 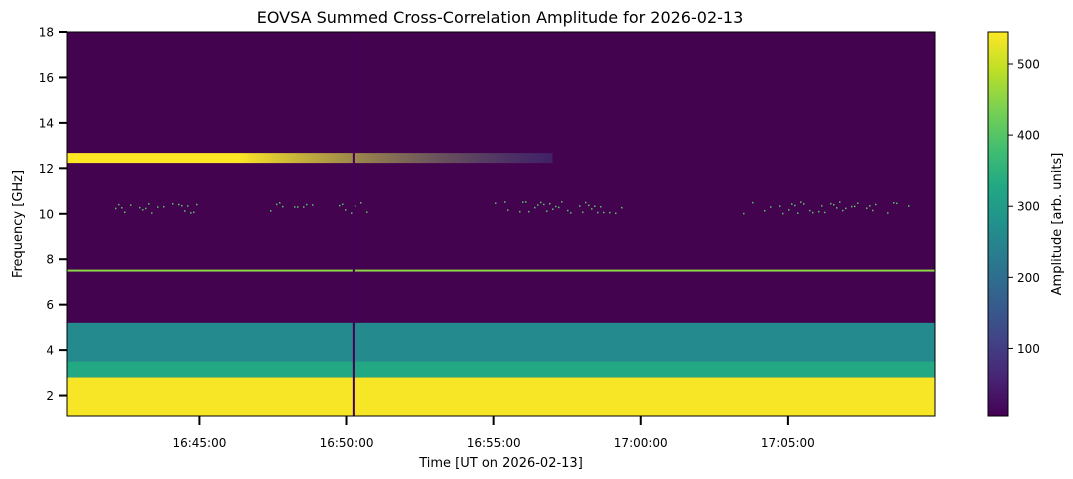 I want to click on colorbar-label: Amplitude [arb. units], so click(x=1057, y=224).